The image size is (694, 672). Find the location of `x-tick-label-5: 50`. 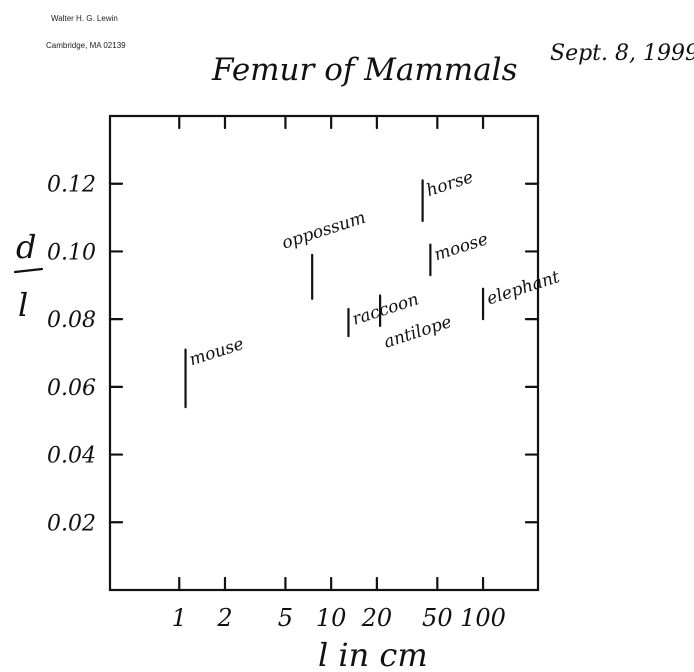

x-tick-label-5: 50 is located at coordinates (437, 618).